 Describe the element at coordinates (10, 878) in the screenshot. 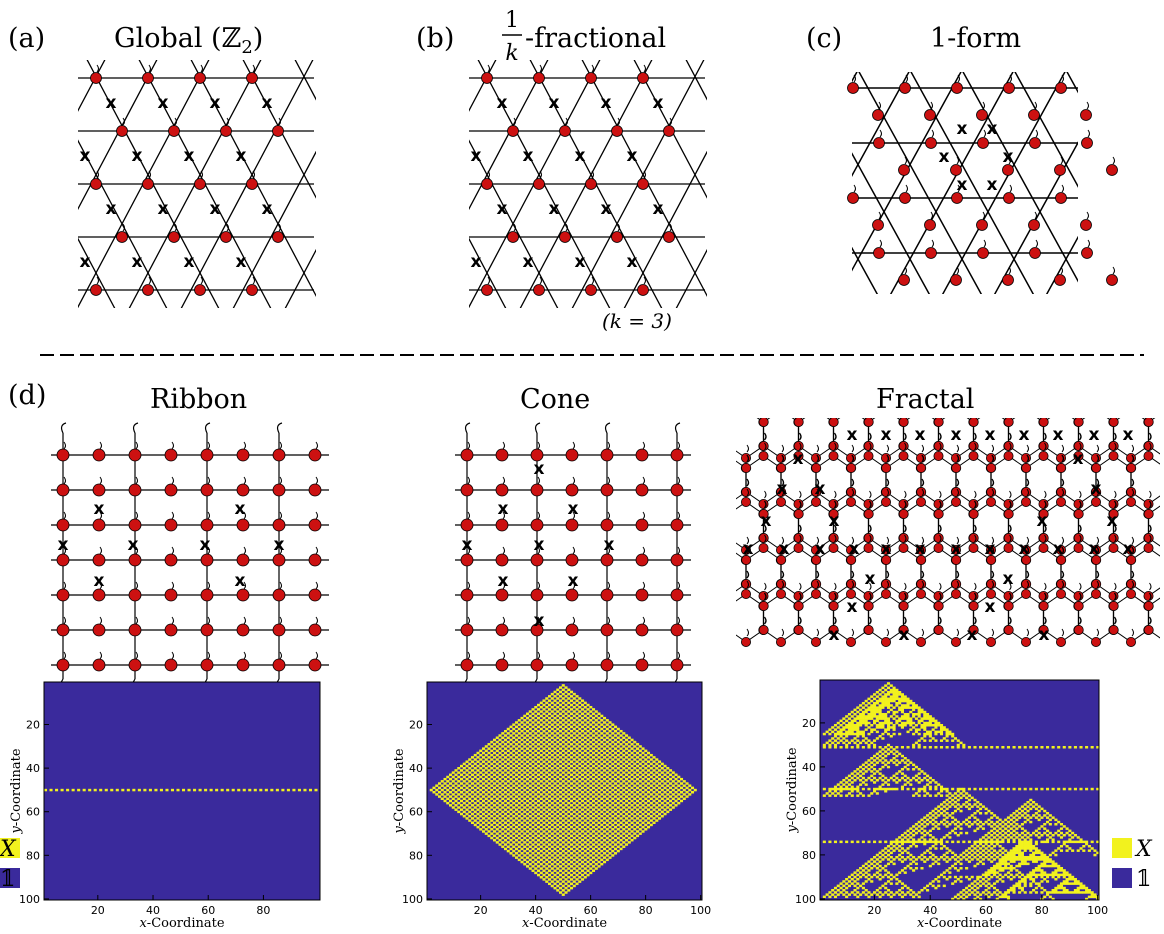

I see `legend-swatch-identity` at that location.